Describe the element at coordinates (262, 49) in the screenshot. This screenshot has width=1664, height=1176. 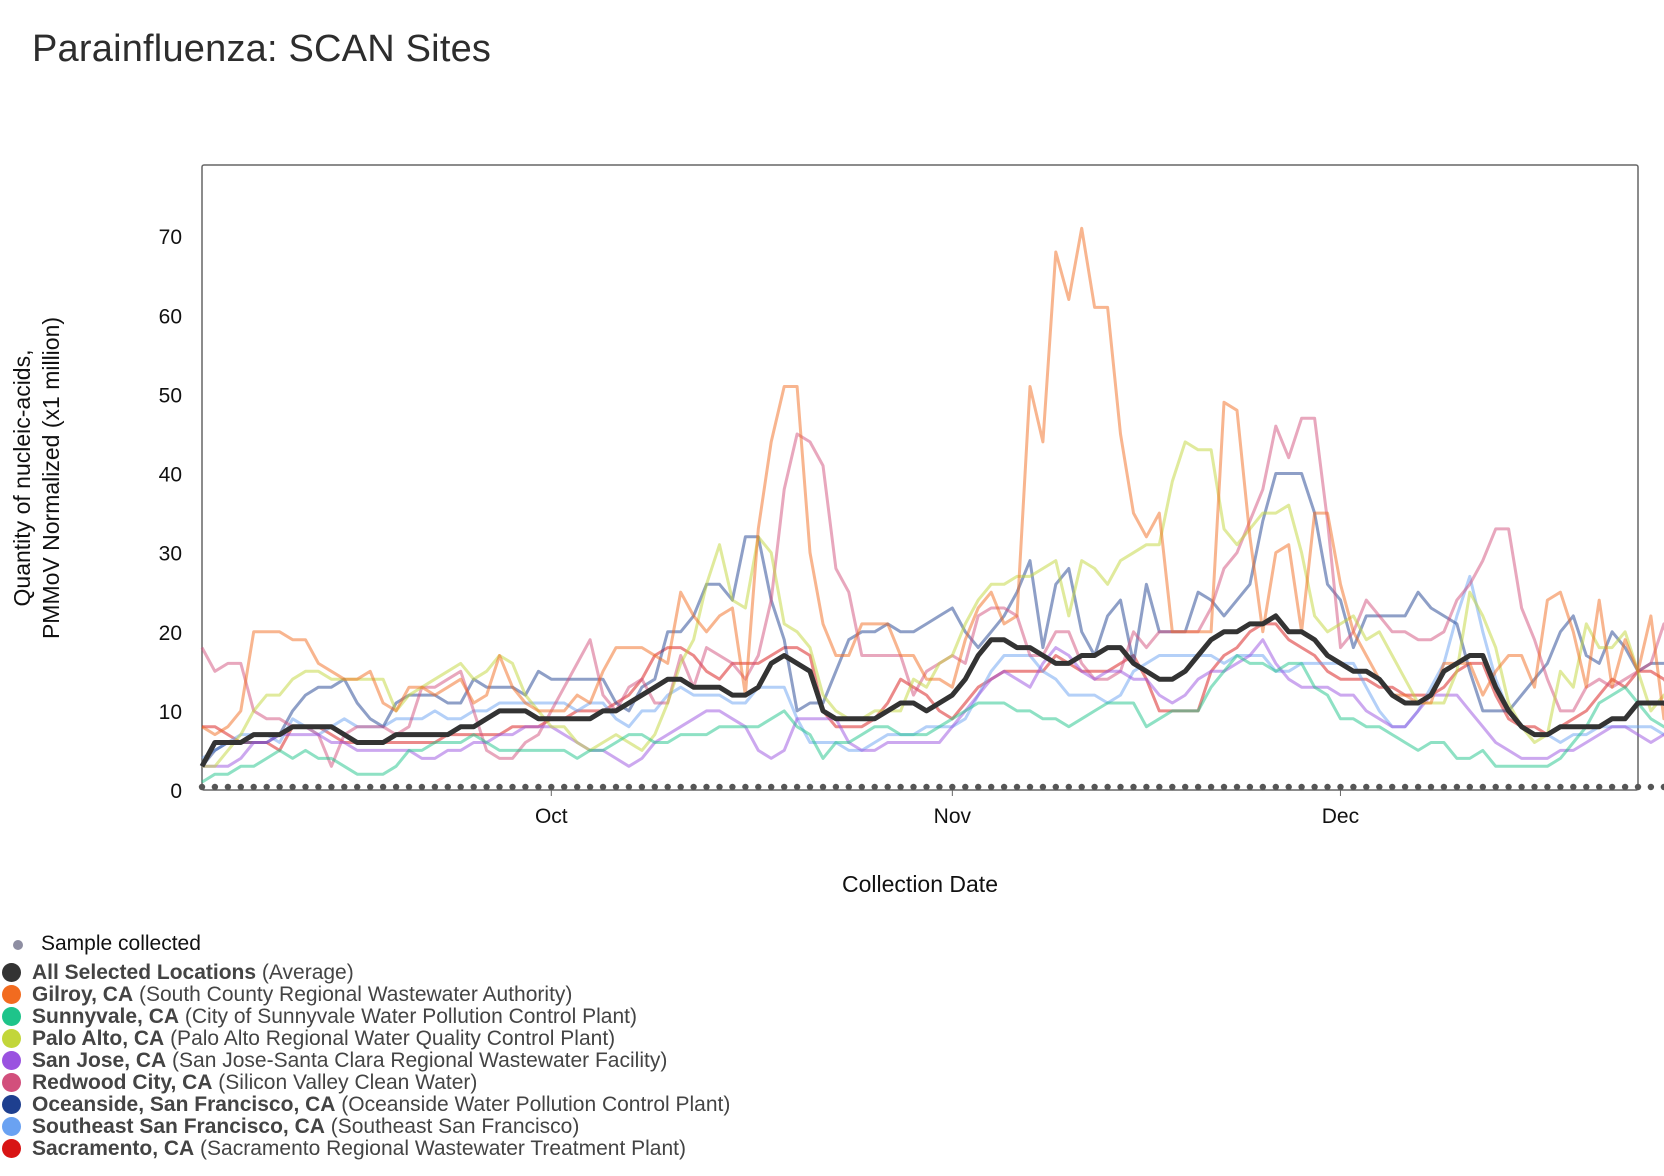
I see `page-title: Parainfluenza: SCAN Sites` at that location.